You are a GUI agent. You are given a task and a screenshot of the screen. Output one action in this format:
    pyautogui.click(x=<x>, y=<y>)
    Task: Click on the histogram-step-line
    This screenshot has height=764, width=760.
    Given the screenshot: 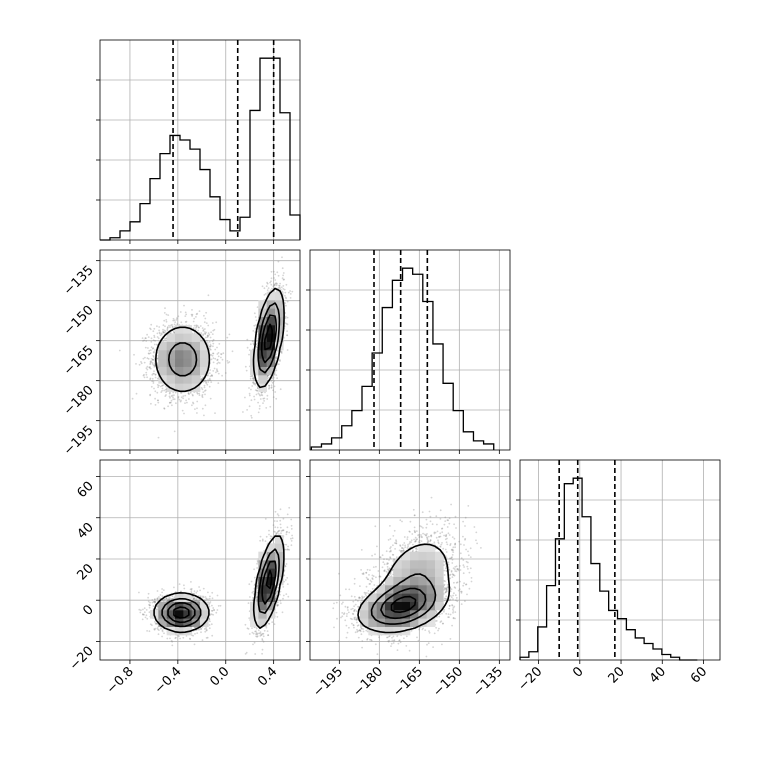 What is the action you would take?
    pyautogui.click(x=402, y=359)
    